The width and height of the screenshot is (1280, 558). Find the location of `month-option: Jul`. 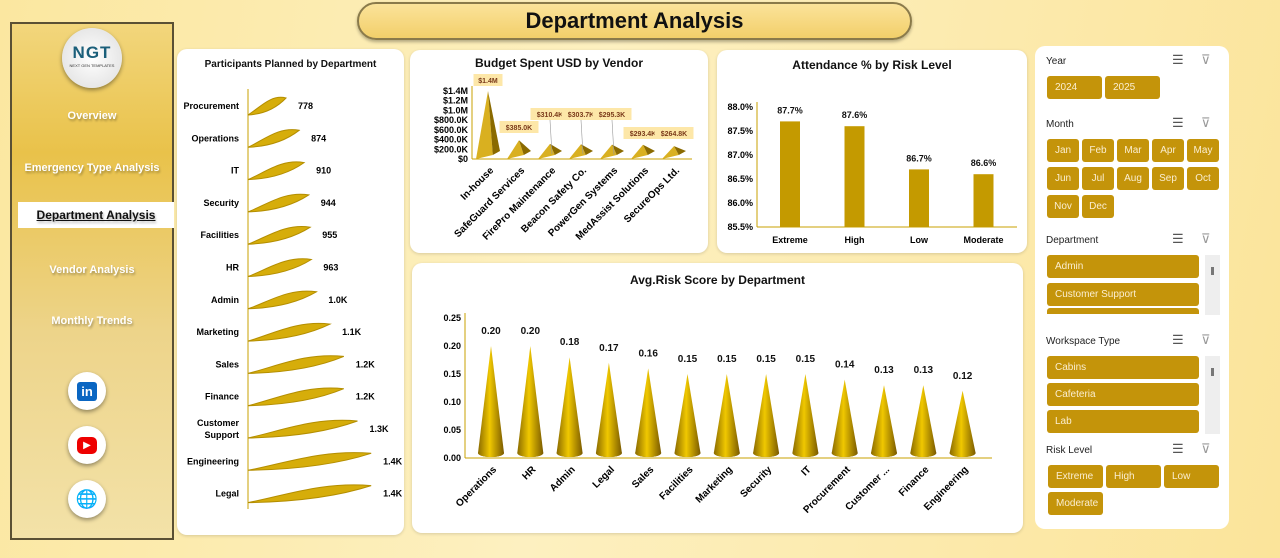

month-option: Jul is located at coordinates (1098, 178).